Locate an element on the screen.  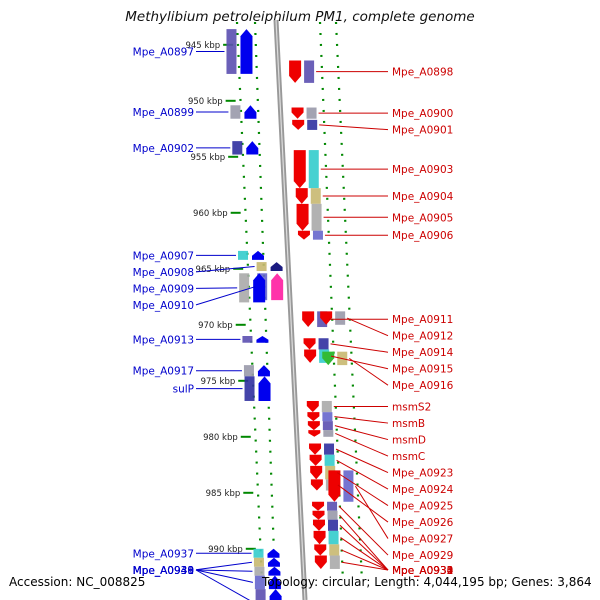
gene-label: Mpe_A0932 is located at coordinates (422, 571).